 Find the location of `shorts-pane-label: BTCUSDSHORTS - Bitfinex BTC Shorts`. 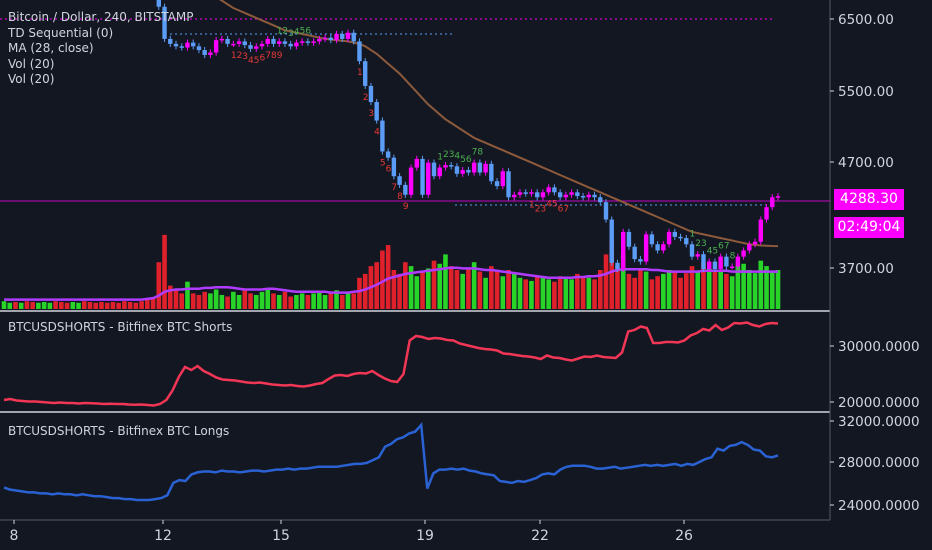

shorts-pane-label: BTCUSDSHORTS - Bitfinex BTC Shorts is located at coordinates (120, 327).